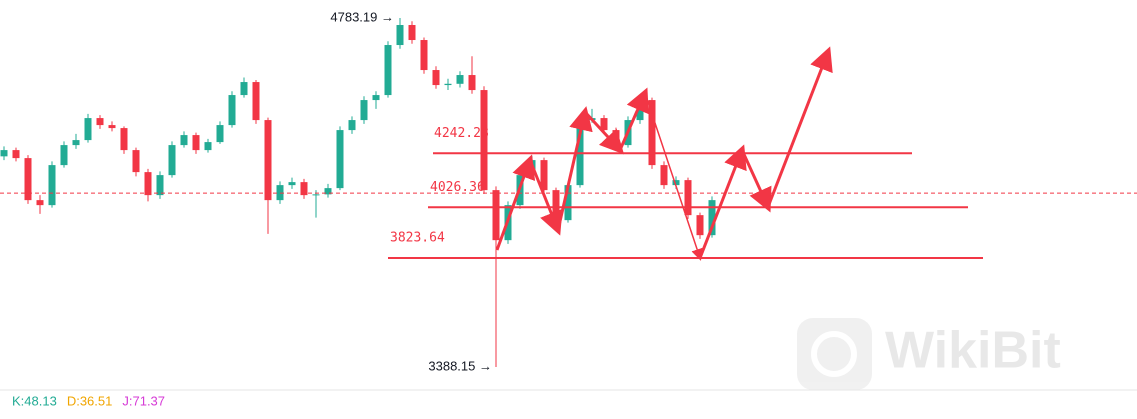  Describe the element at coordinates (457, 187) in the screenshot. I see `level-label: 4026.36` at that location.